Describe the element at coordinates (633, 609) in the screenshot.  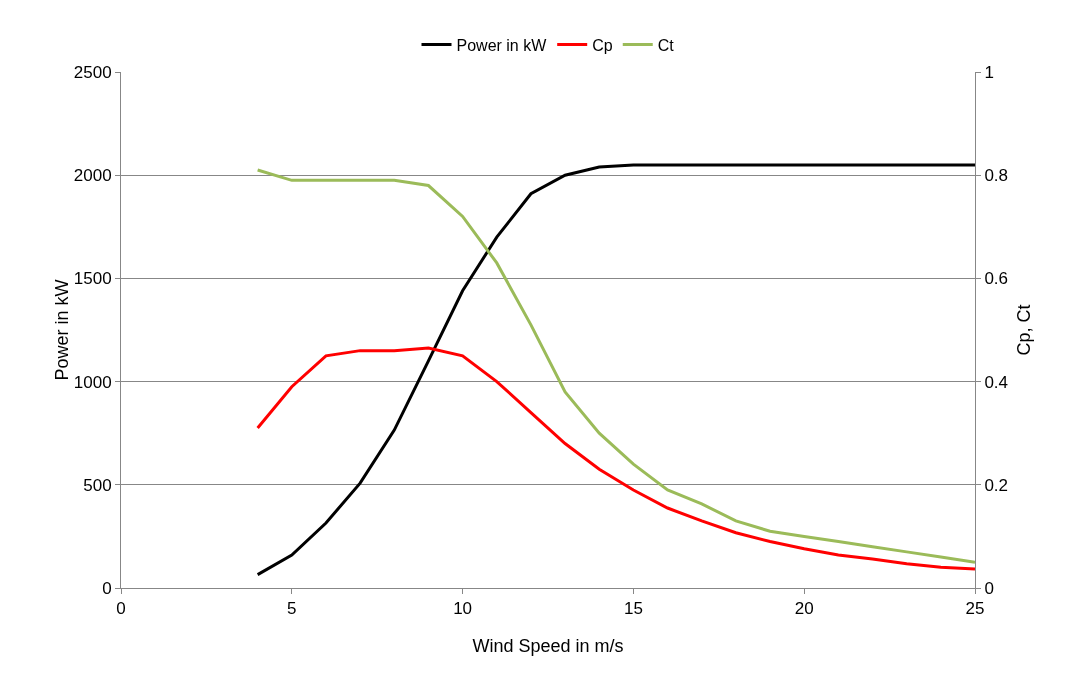
I see `x-tick-label: 15` at that location.